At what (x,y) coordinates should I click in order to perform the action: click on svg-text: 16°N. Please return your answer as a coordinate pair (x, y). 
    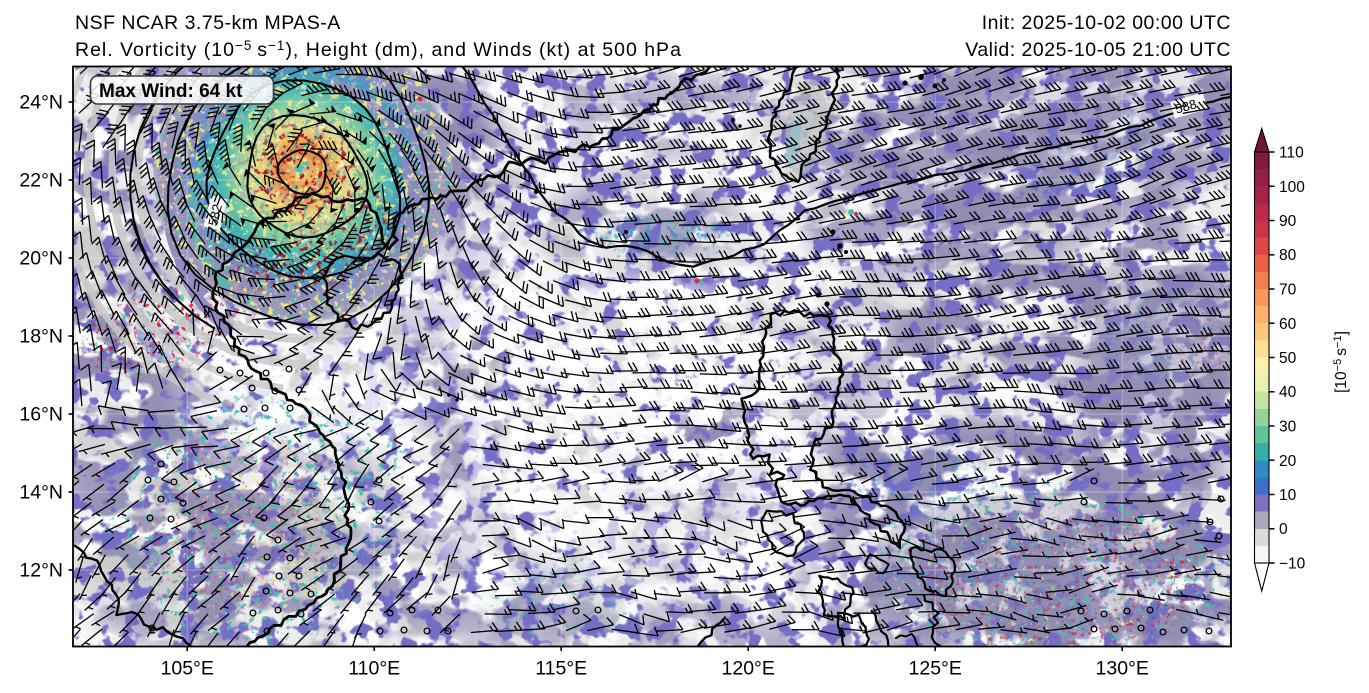
    Looking at the image, I should click on (41, 415).